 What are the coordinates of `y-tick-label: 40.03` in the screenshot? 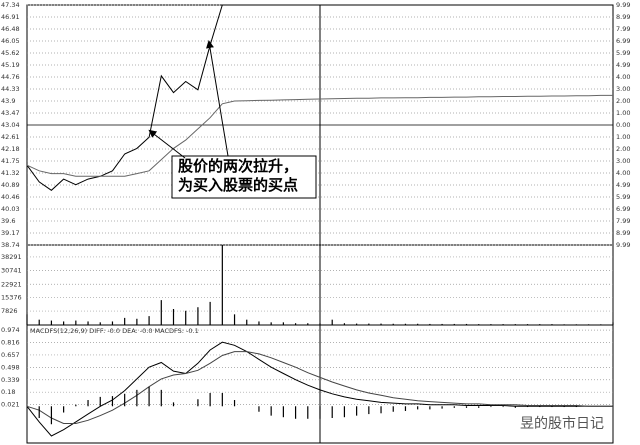 It's located at (10, 209).